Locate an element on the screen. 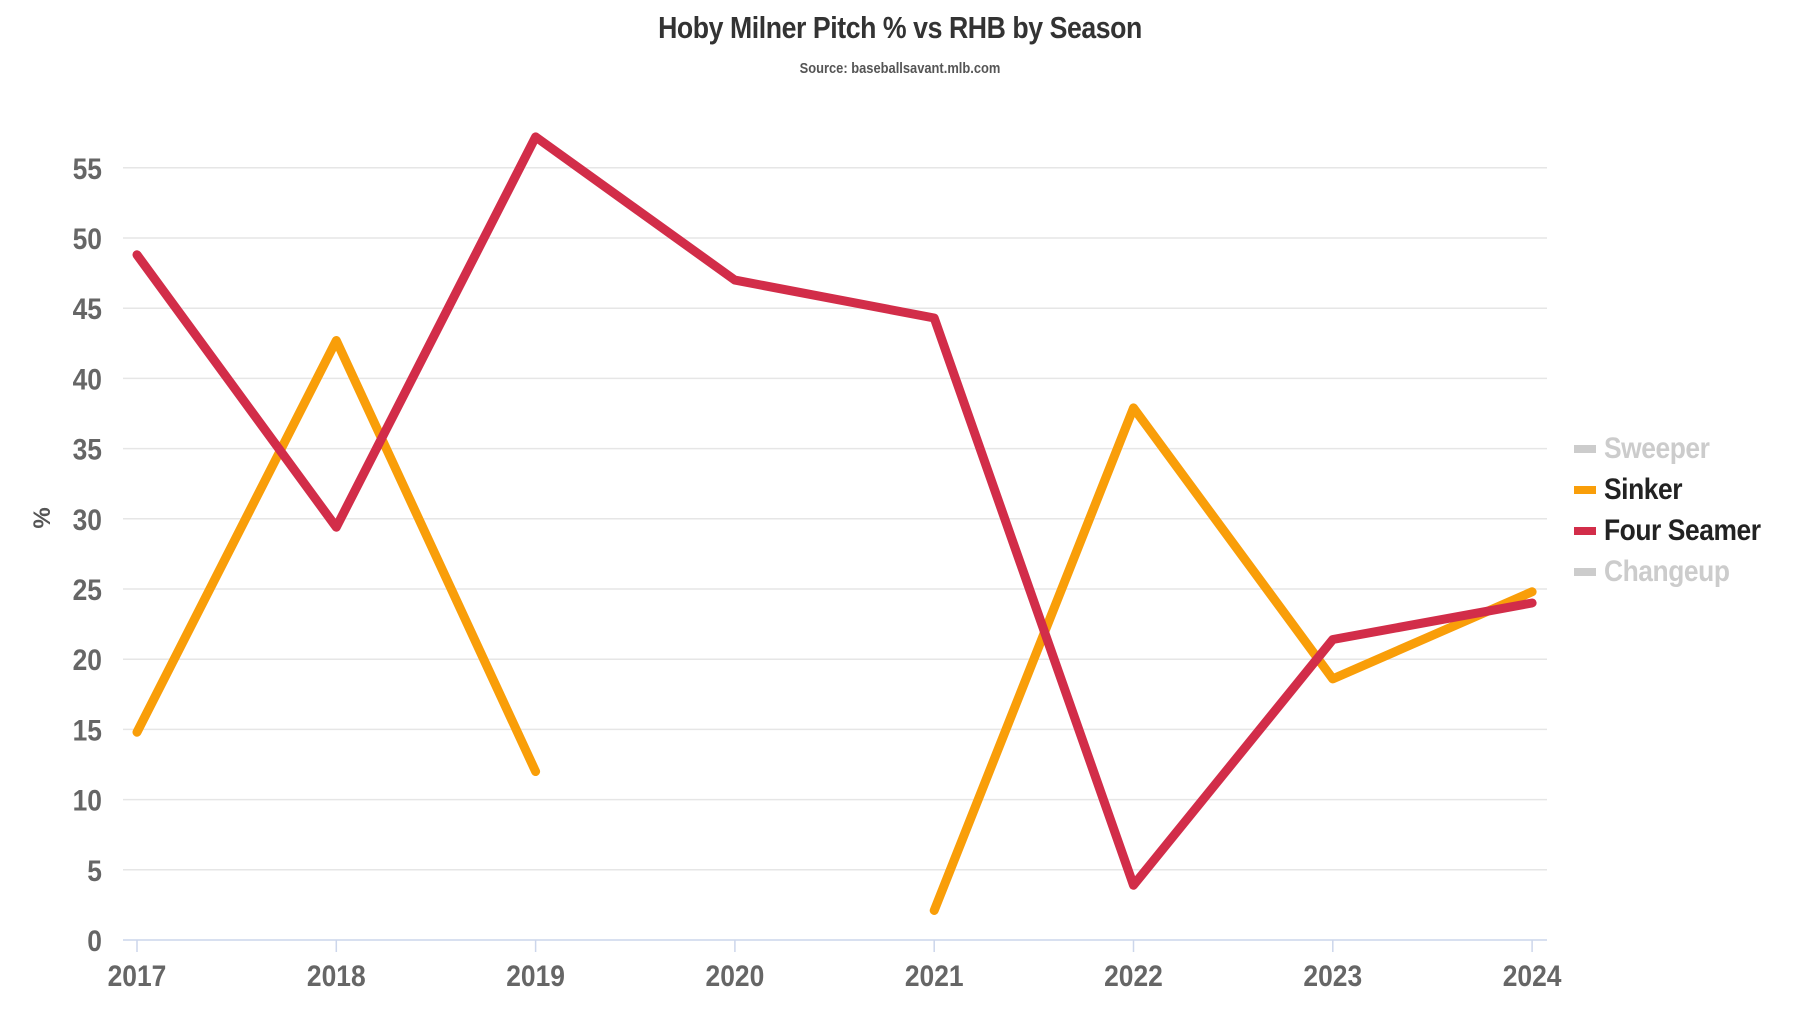  legend-item-changeup: Changeup is located at coordinates (1678, 571).